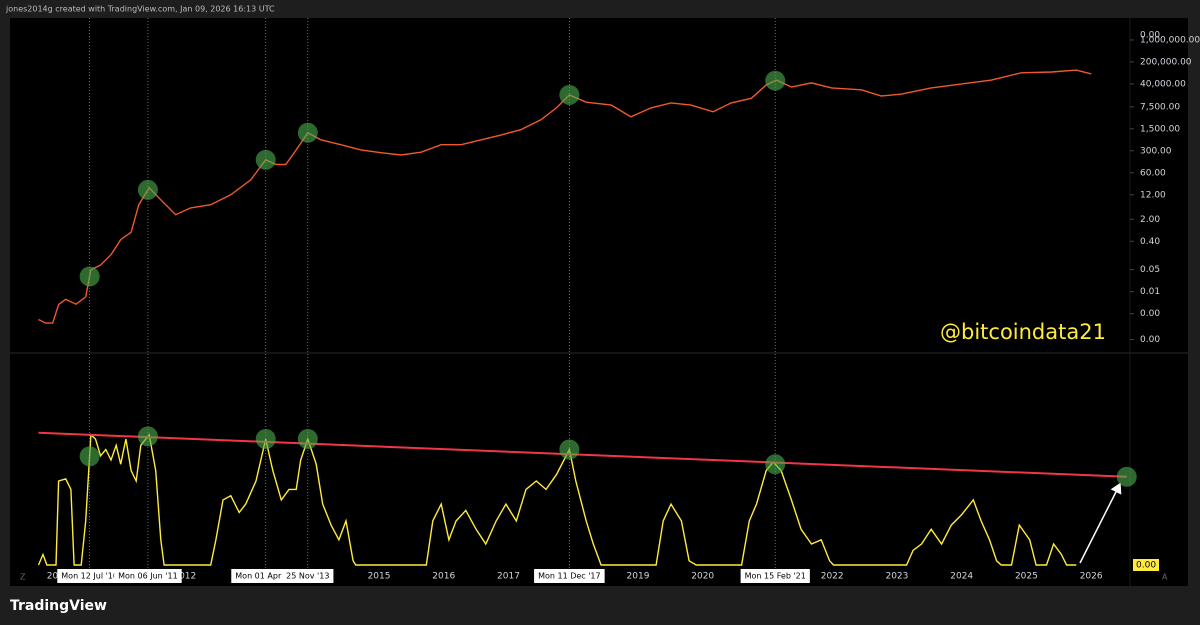  What do you see at coordinates (1166, 62) in the screenshot?
I see `y-tick-label: 200,000.00` at bounding box center [1166, 62].